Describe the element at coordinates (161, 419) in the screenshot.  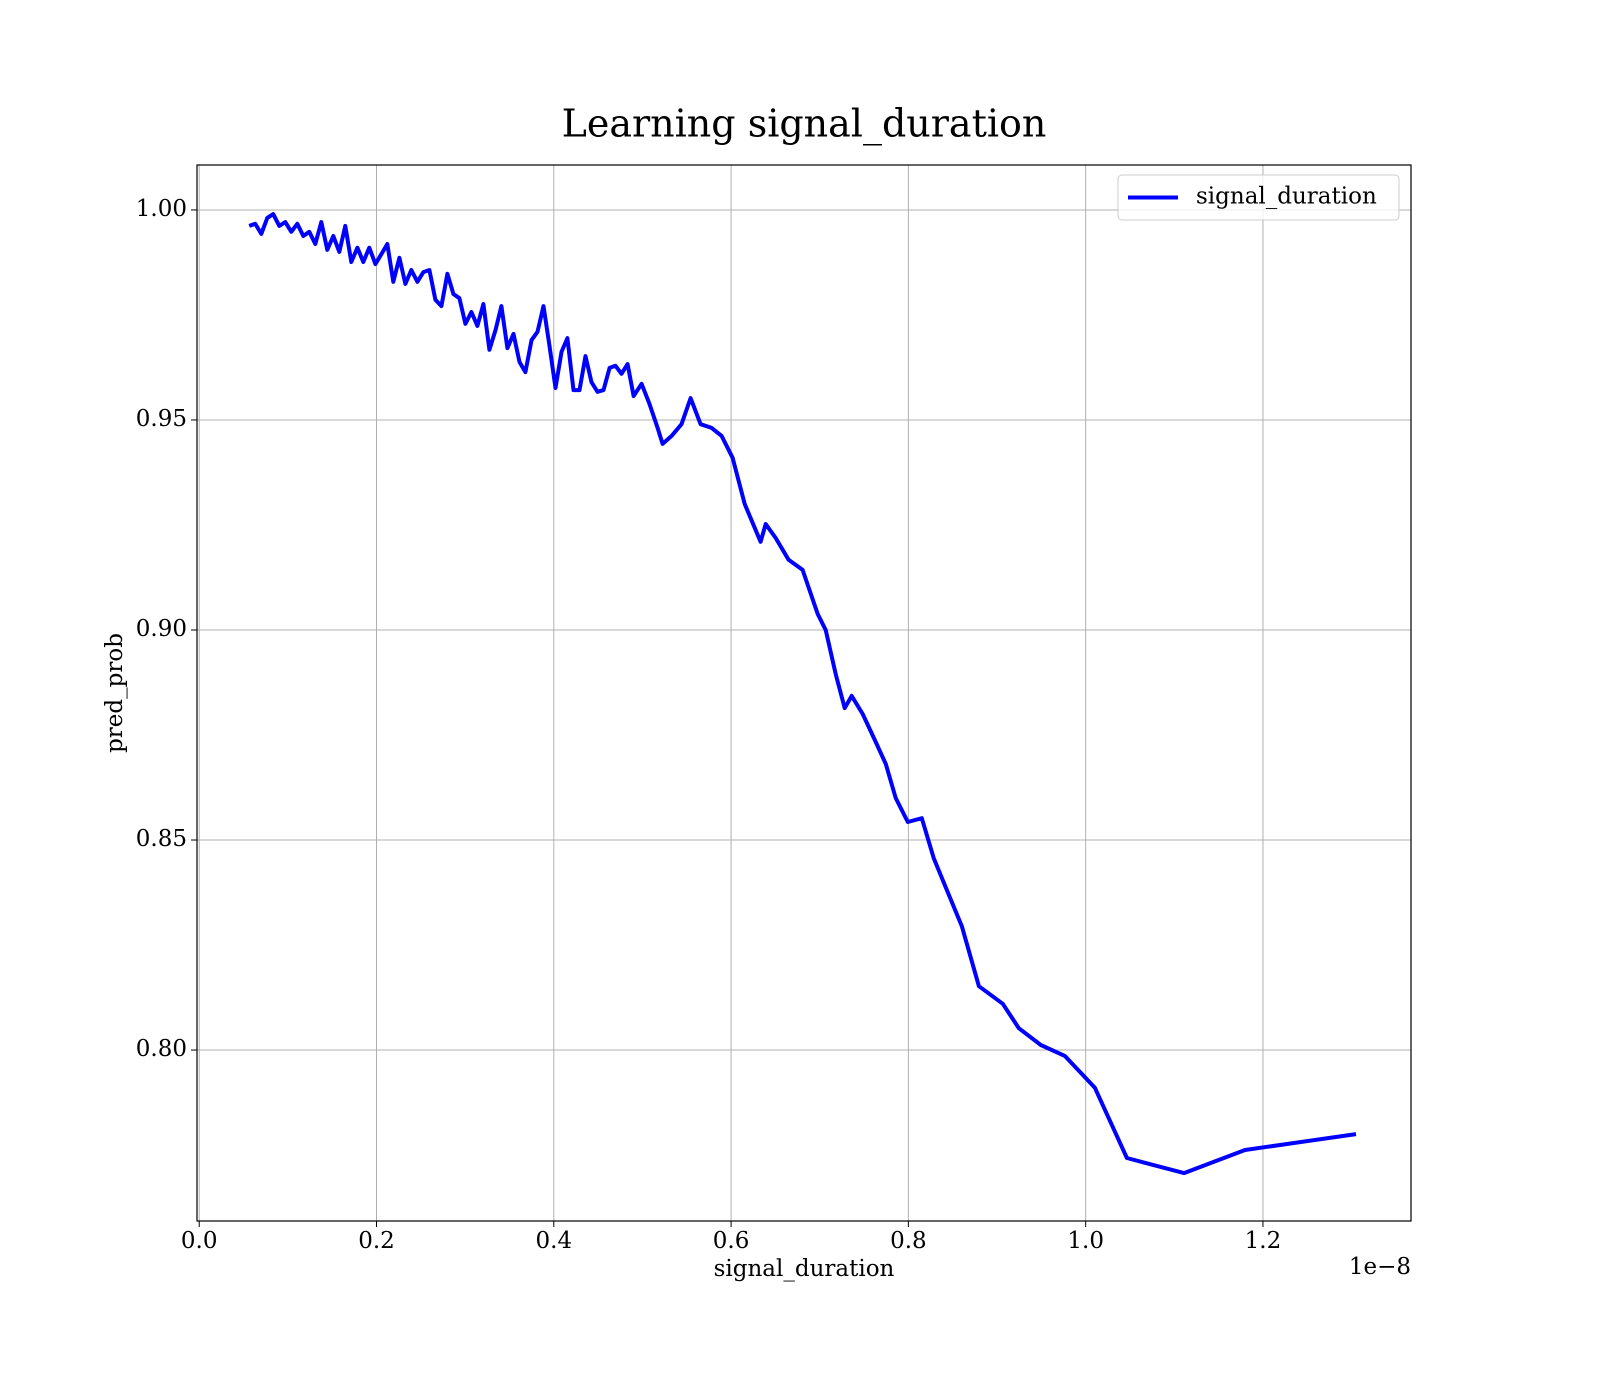
I see `y-tick-label: 0.95` at that location.